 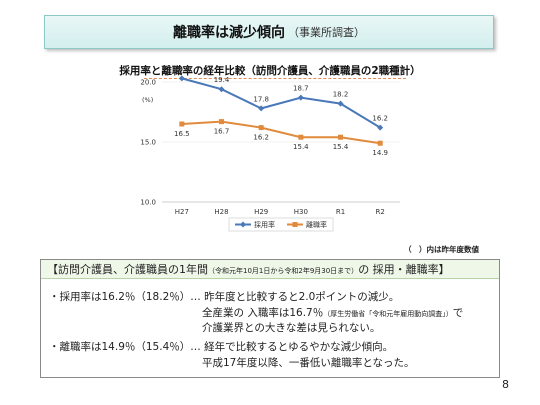 What do you see at coordinates (148, 143) in the screenshot?
I see `y-tick-label: 15.0` at bounding box center [148, 143].